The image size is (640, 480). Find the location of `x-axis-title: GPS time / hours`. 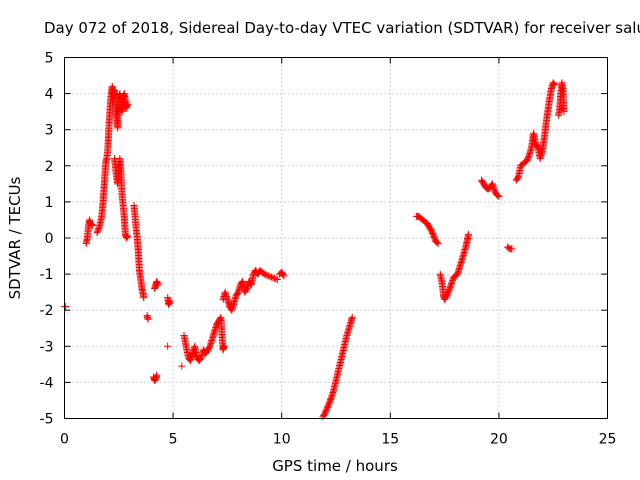

x-axis-title: GPS time / hours is located at coordinates (335, 466).